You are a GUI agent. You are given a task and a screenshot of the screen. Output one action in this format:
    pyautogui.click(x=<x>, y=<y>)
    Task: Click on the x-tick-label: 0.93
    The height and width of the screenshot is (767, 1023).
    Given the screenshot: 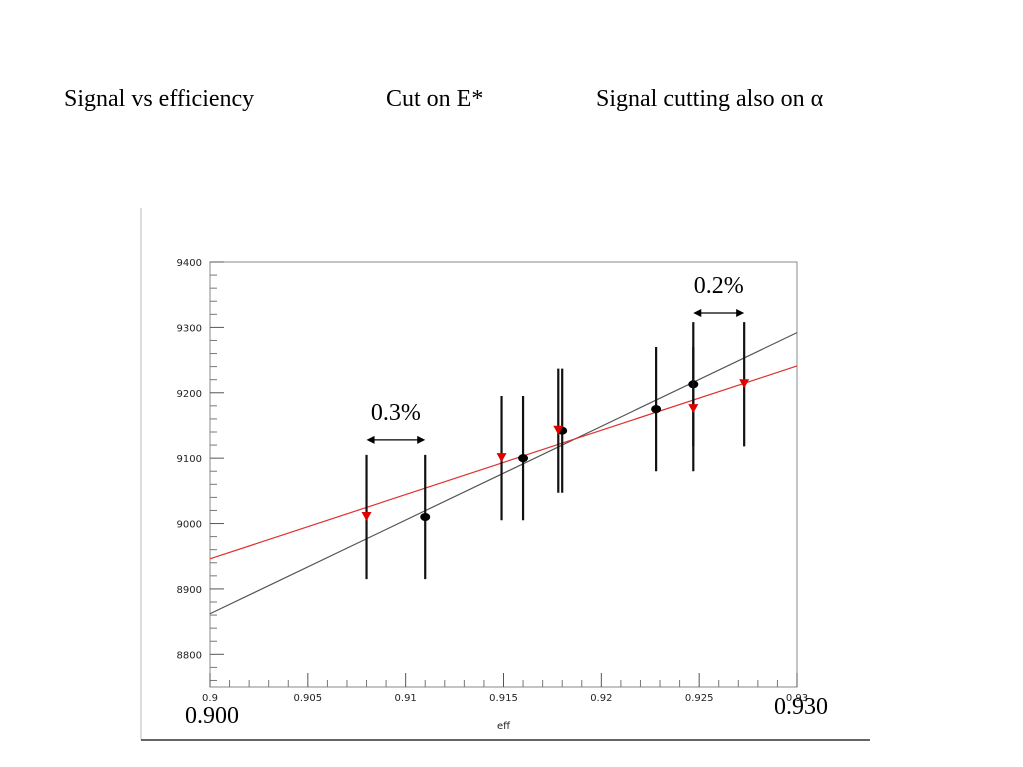 What is the action you would take?
    pyautogui.click(x=797, y=698)
    